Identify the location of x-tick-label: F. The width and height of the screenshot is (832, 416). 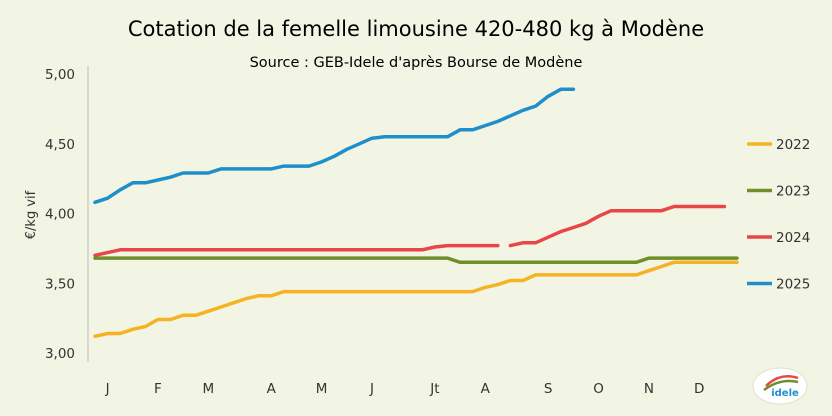
(158, 389).